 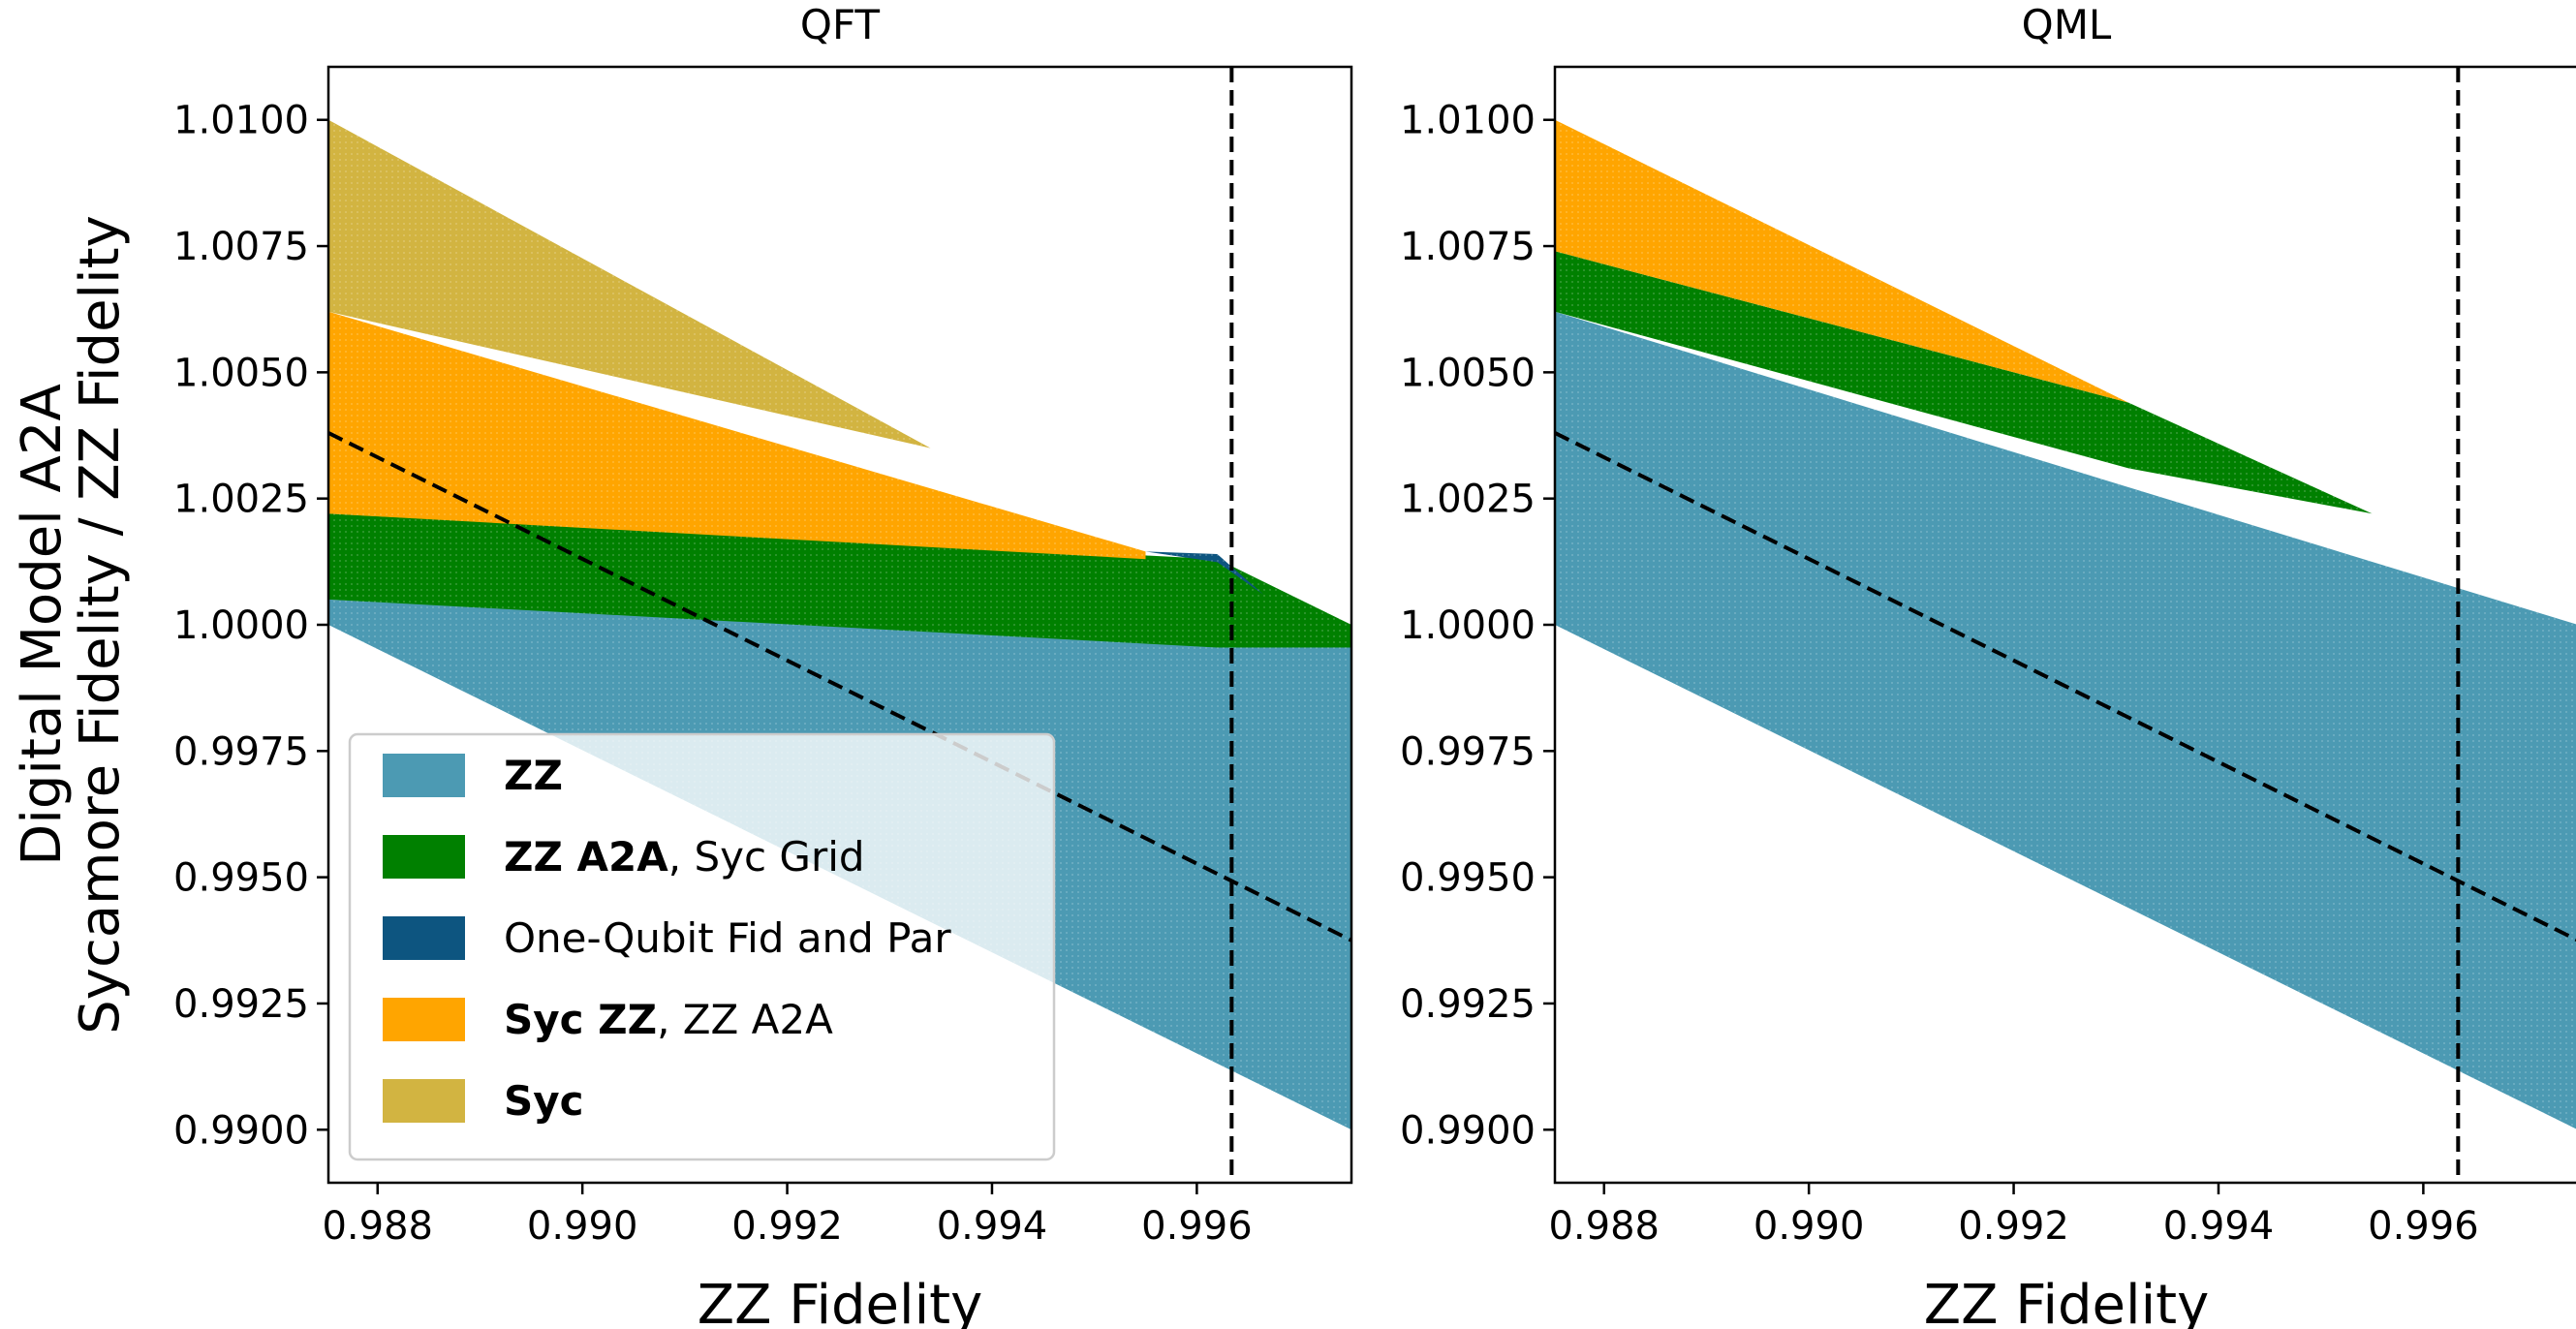 I want to click on y-tick-label-qft: 1.0100, so click(x=241, y=121).